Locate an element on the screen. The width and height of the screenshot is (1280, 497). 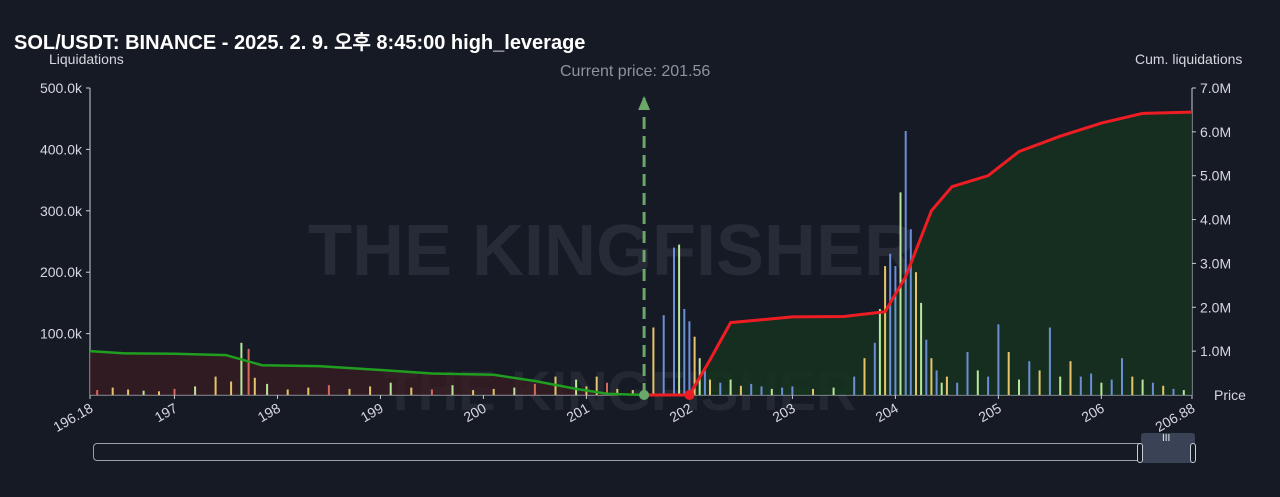
x-axis-tick-label: 206 is located at coordinates (1093, 413).